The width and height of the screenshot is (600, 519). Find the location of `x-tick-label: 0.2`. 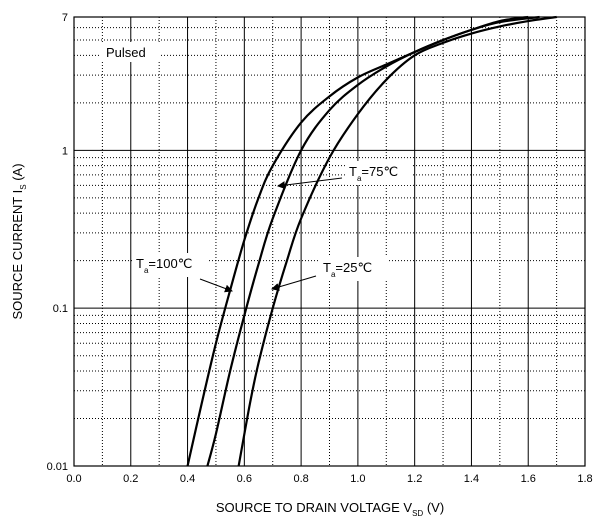

x-tick-label: 0.2 is located at coordinates (130, 479).